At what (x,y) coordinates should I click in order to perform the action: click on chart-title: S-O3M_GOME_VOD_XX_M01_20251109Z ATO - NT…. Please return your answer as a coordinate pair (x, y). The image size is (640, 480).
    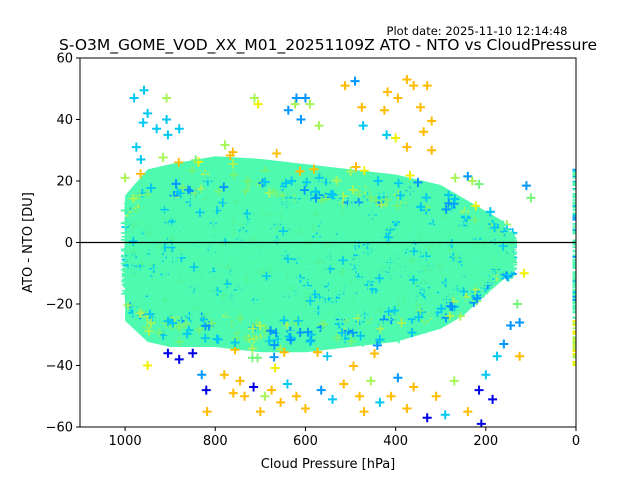
    Looking at the image, I should click on (328, 45).